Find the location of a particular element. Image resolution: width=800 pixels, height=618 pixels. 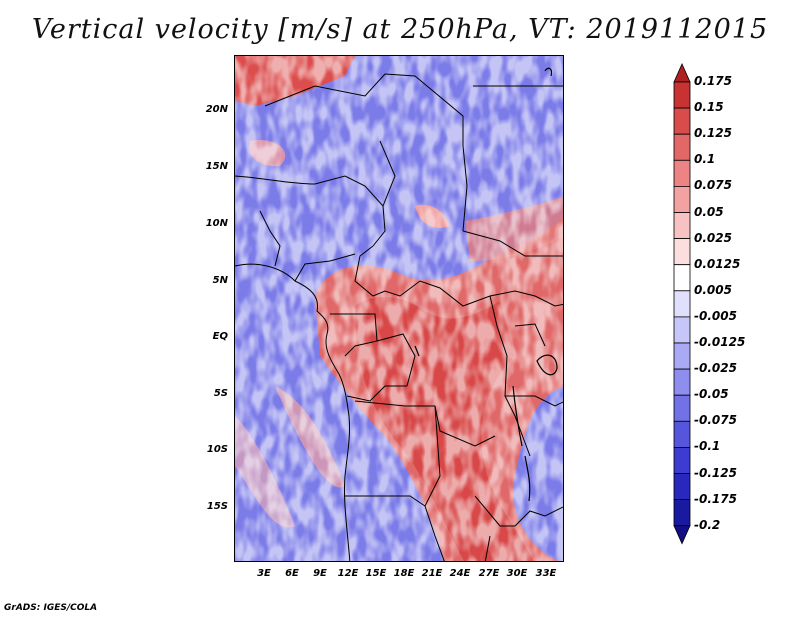

colorbar-tick-label: 0.025 is located at coordinates (713, 237).